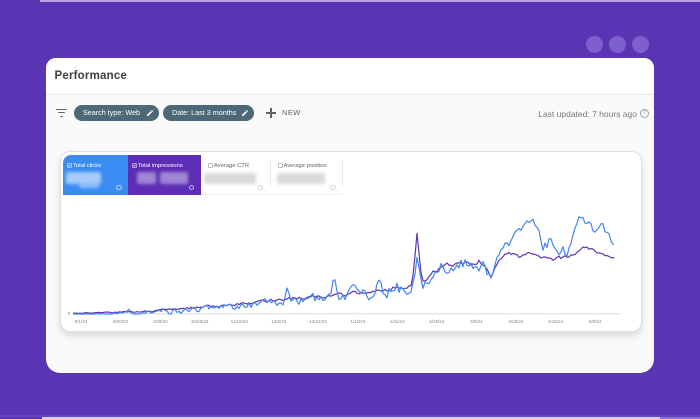 The height and width of the screenshot is (419, 700). I want to click on svg-text: 3/28/24, so click(516, 321).